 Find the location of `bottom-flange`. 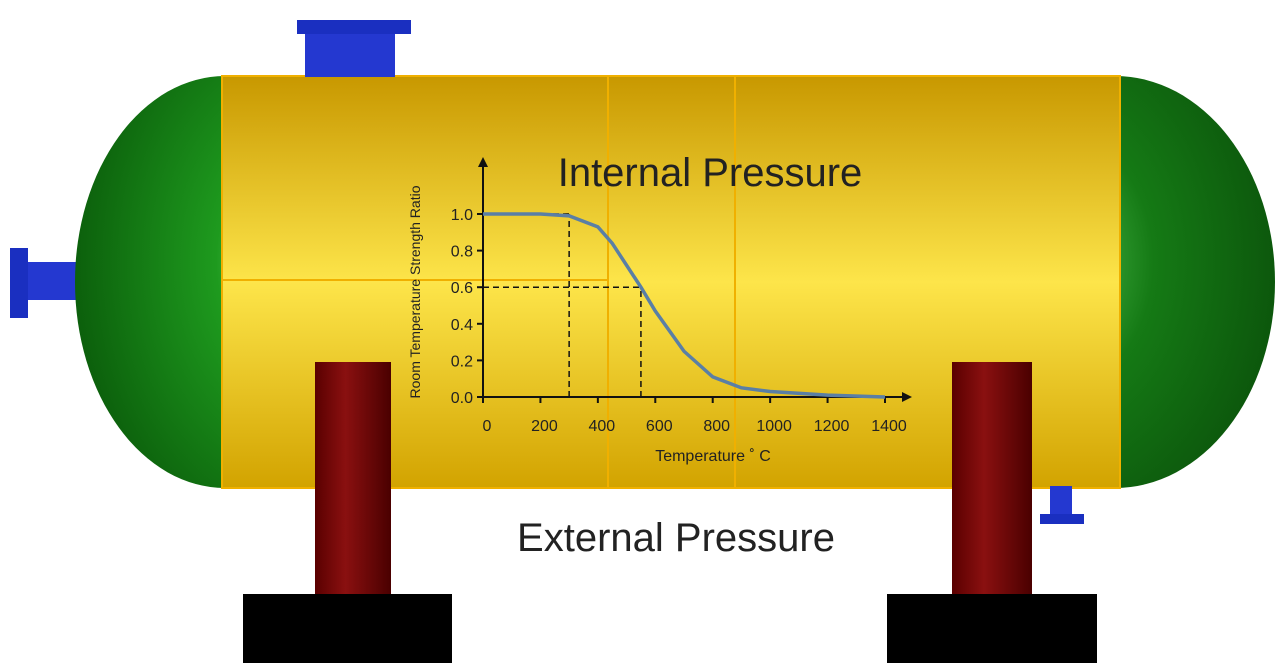

bottom-flange is located at coordinates (1062, 519).